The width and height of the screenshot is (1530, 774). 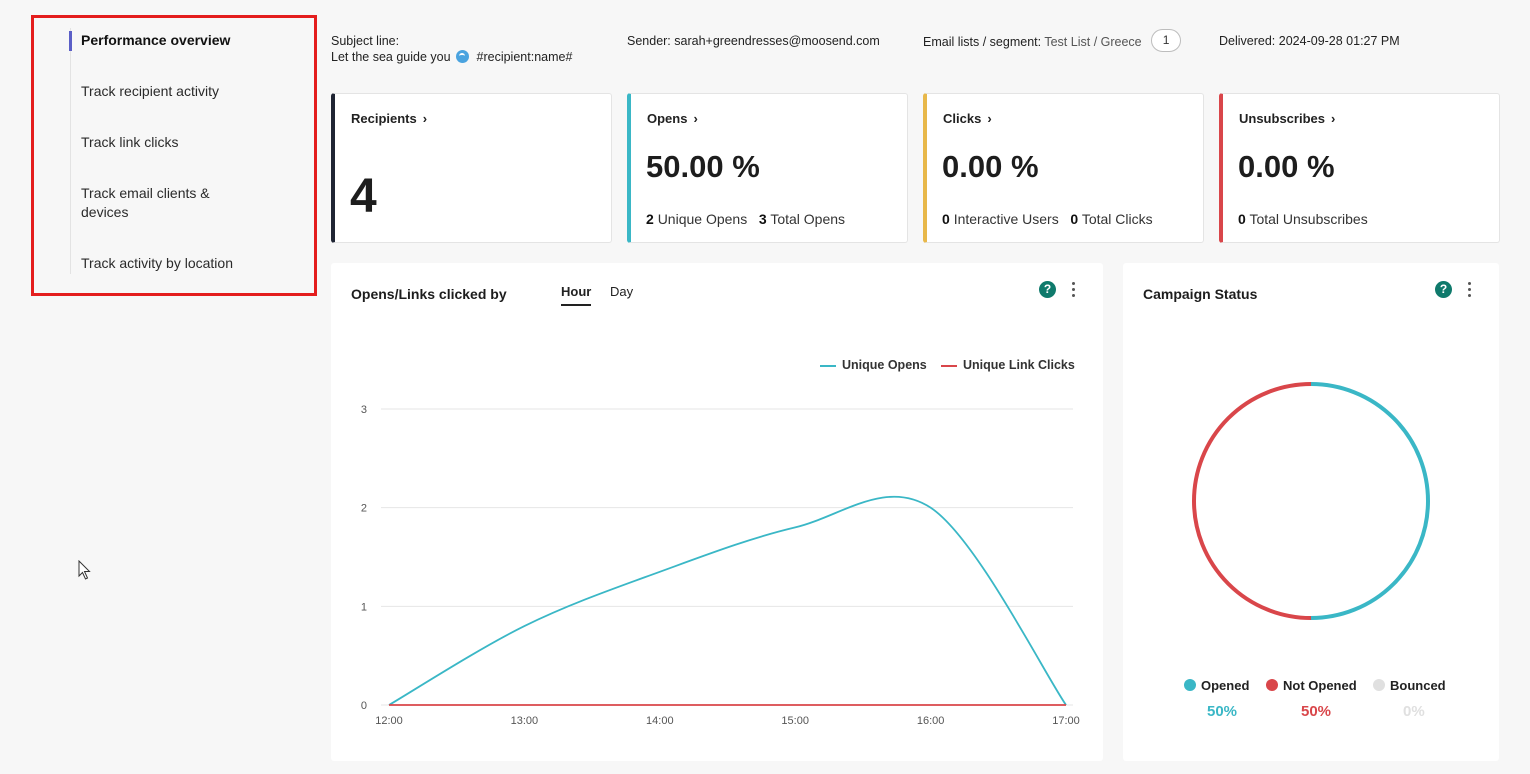 I want to click on opens-value: 50.00 %, so click(x=703, y=166).